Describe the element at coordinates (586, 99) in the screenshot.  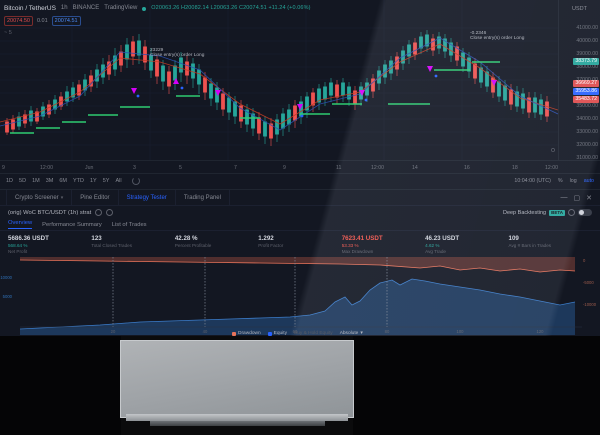
I see `price-badge-target: 35483.72` at that location.